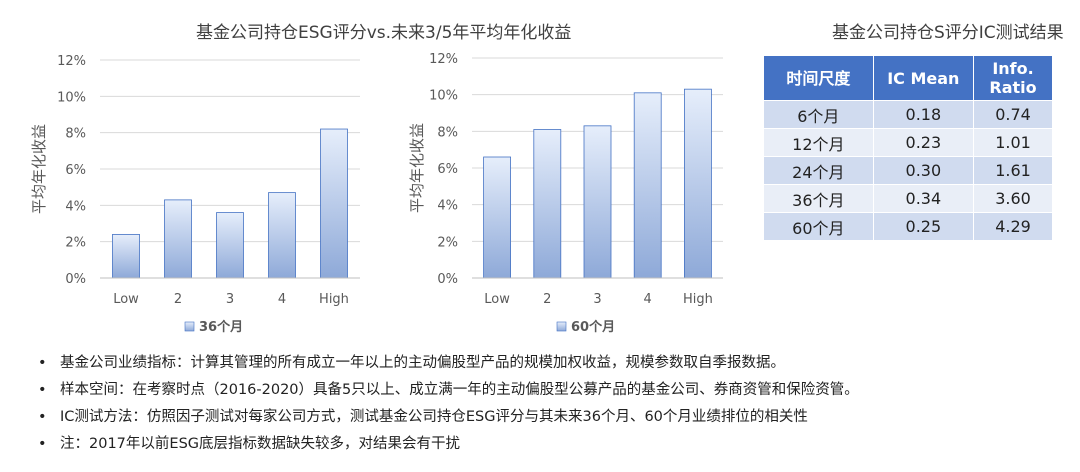  I want to click on legend-label: 60个月, so click(593, 327).